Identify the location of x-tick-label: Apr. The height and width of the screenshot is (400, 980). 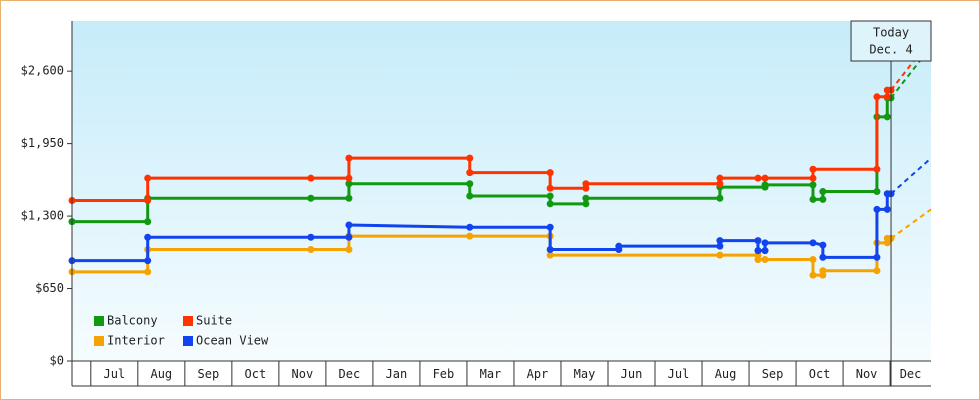
(538, 374).